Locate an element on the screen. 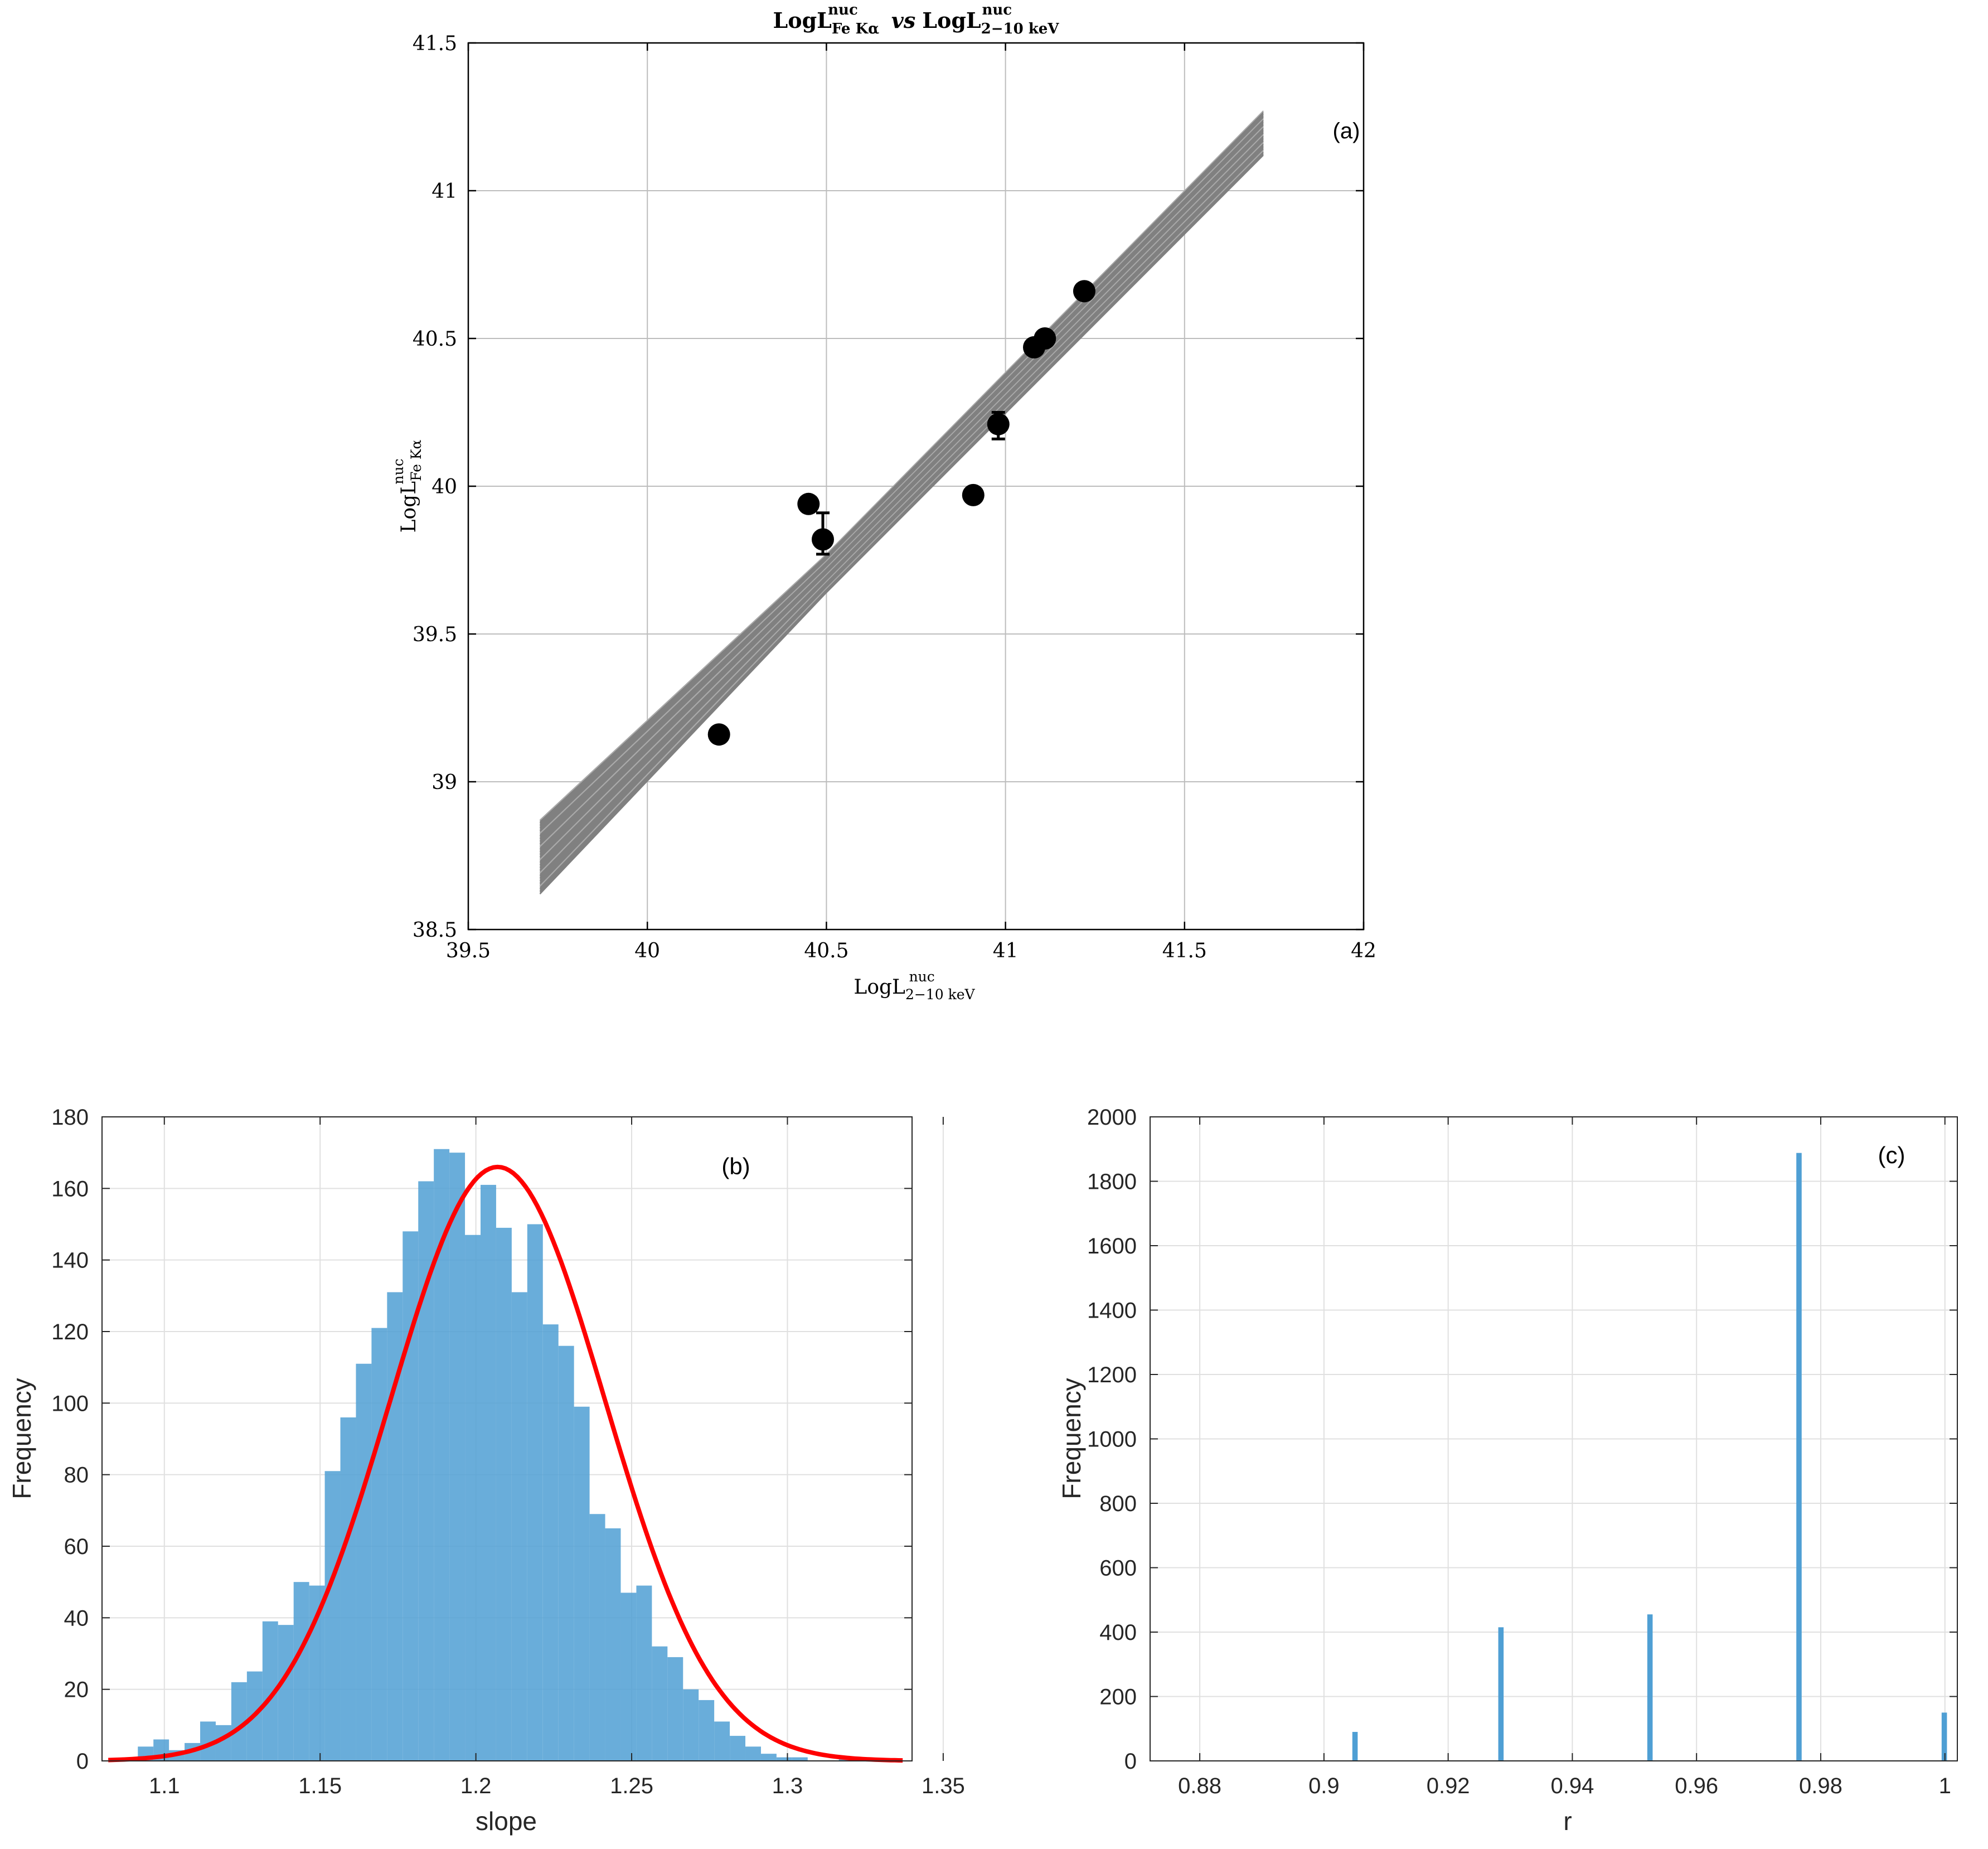  a-x-tick-label: 42 is located at coordinates (1363, 951).